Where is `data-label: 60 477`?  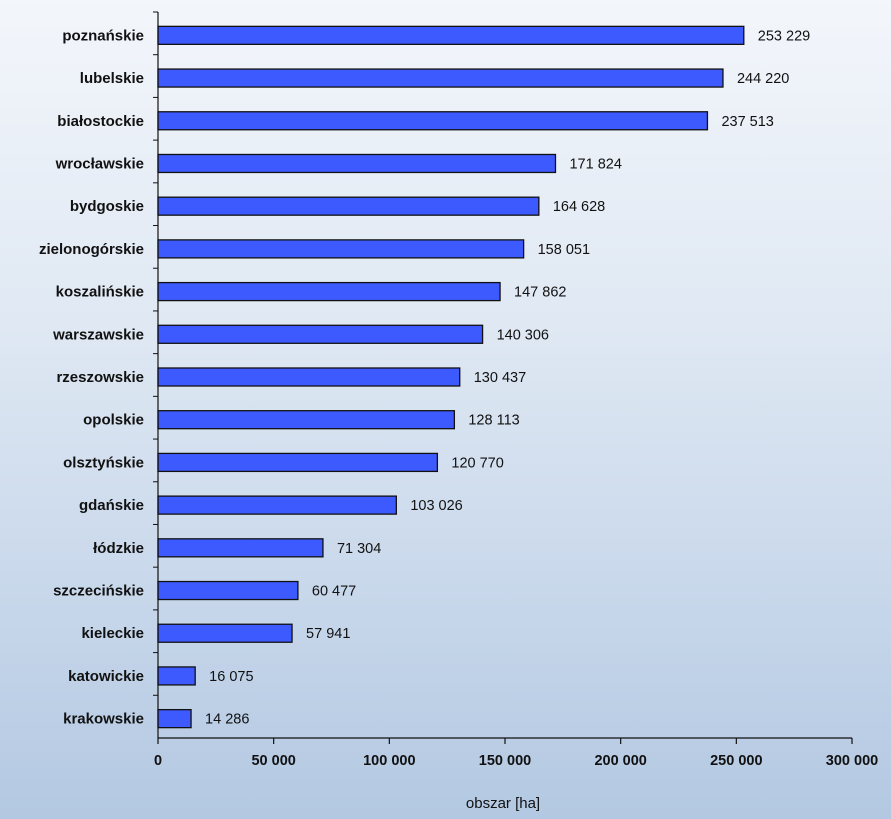
data-label: 60 477 is located at coordinates (334, 592).